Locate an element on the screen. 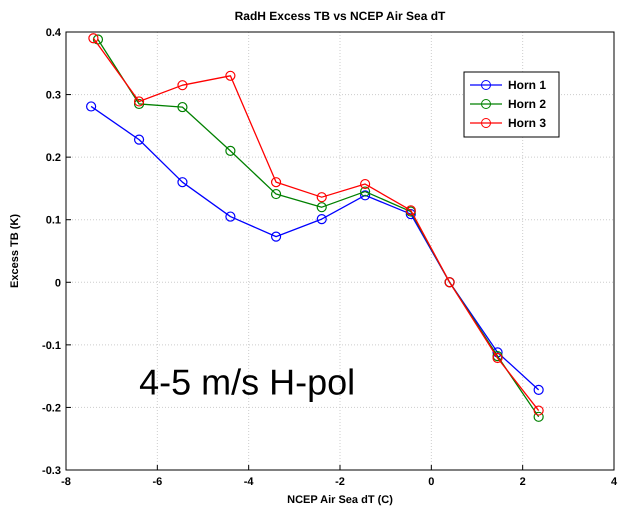 This screenshot has width=629, height=509. x-tick-label: -2 is located at coordinates (340, 482).